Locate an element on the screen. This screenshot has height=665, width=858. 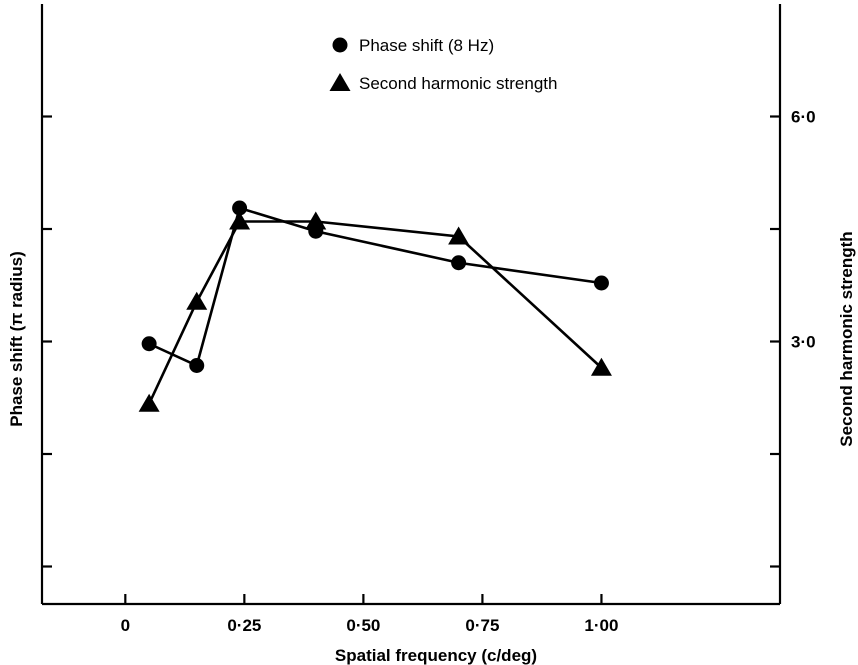
legend-marker-triangle is located at coordinates (340, 82).